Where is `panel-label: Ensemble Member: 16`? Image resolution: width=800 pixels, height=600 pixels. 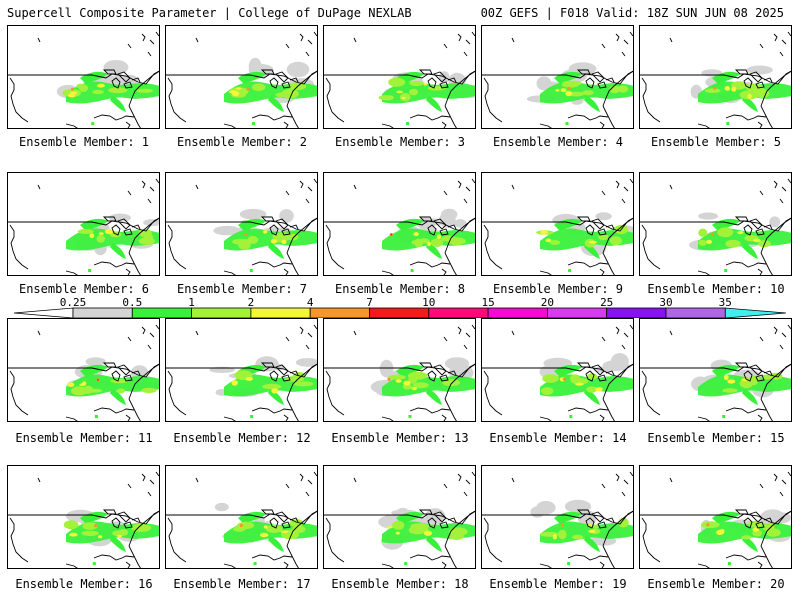 panel-label: Ensemble Member: 16 is located at coordinates (84, 584).